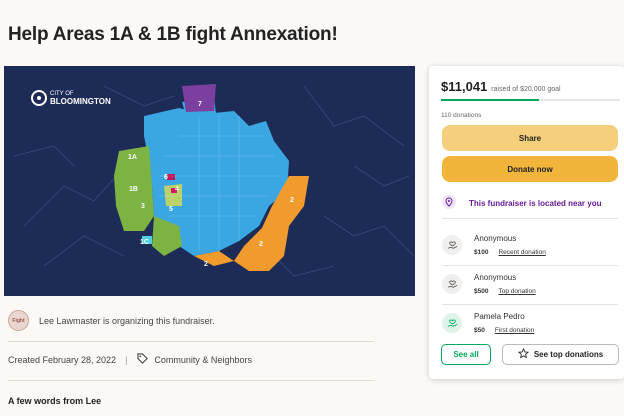  Describe the element at coordinates (490, 100) in the screenshot. I see `progress-fill` at that location.